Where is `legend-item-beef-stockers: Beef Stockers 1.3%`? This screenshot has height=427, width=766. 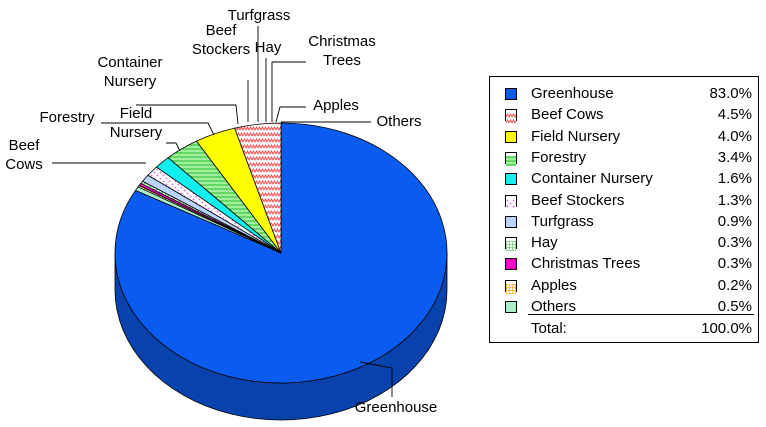
legend-item-beef-stockers: Beef Stockers 1.3% is located at coordinates (624, 201).